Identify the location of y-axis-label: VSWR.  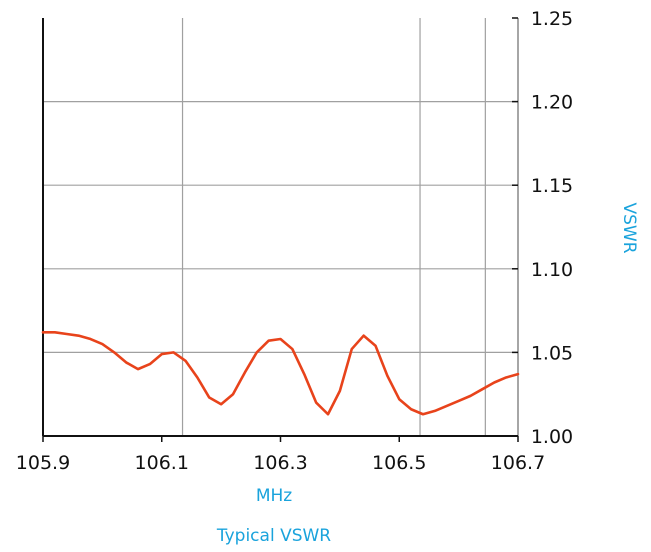
(629, 227).